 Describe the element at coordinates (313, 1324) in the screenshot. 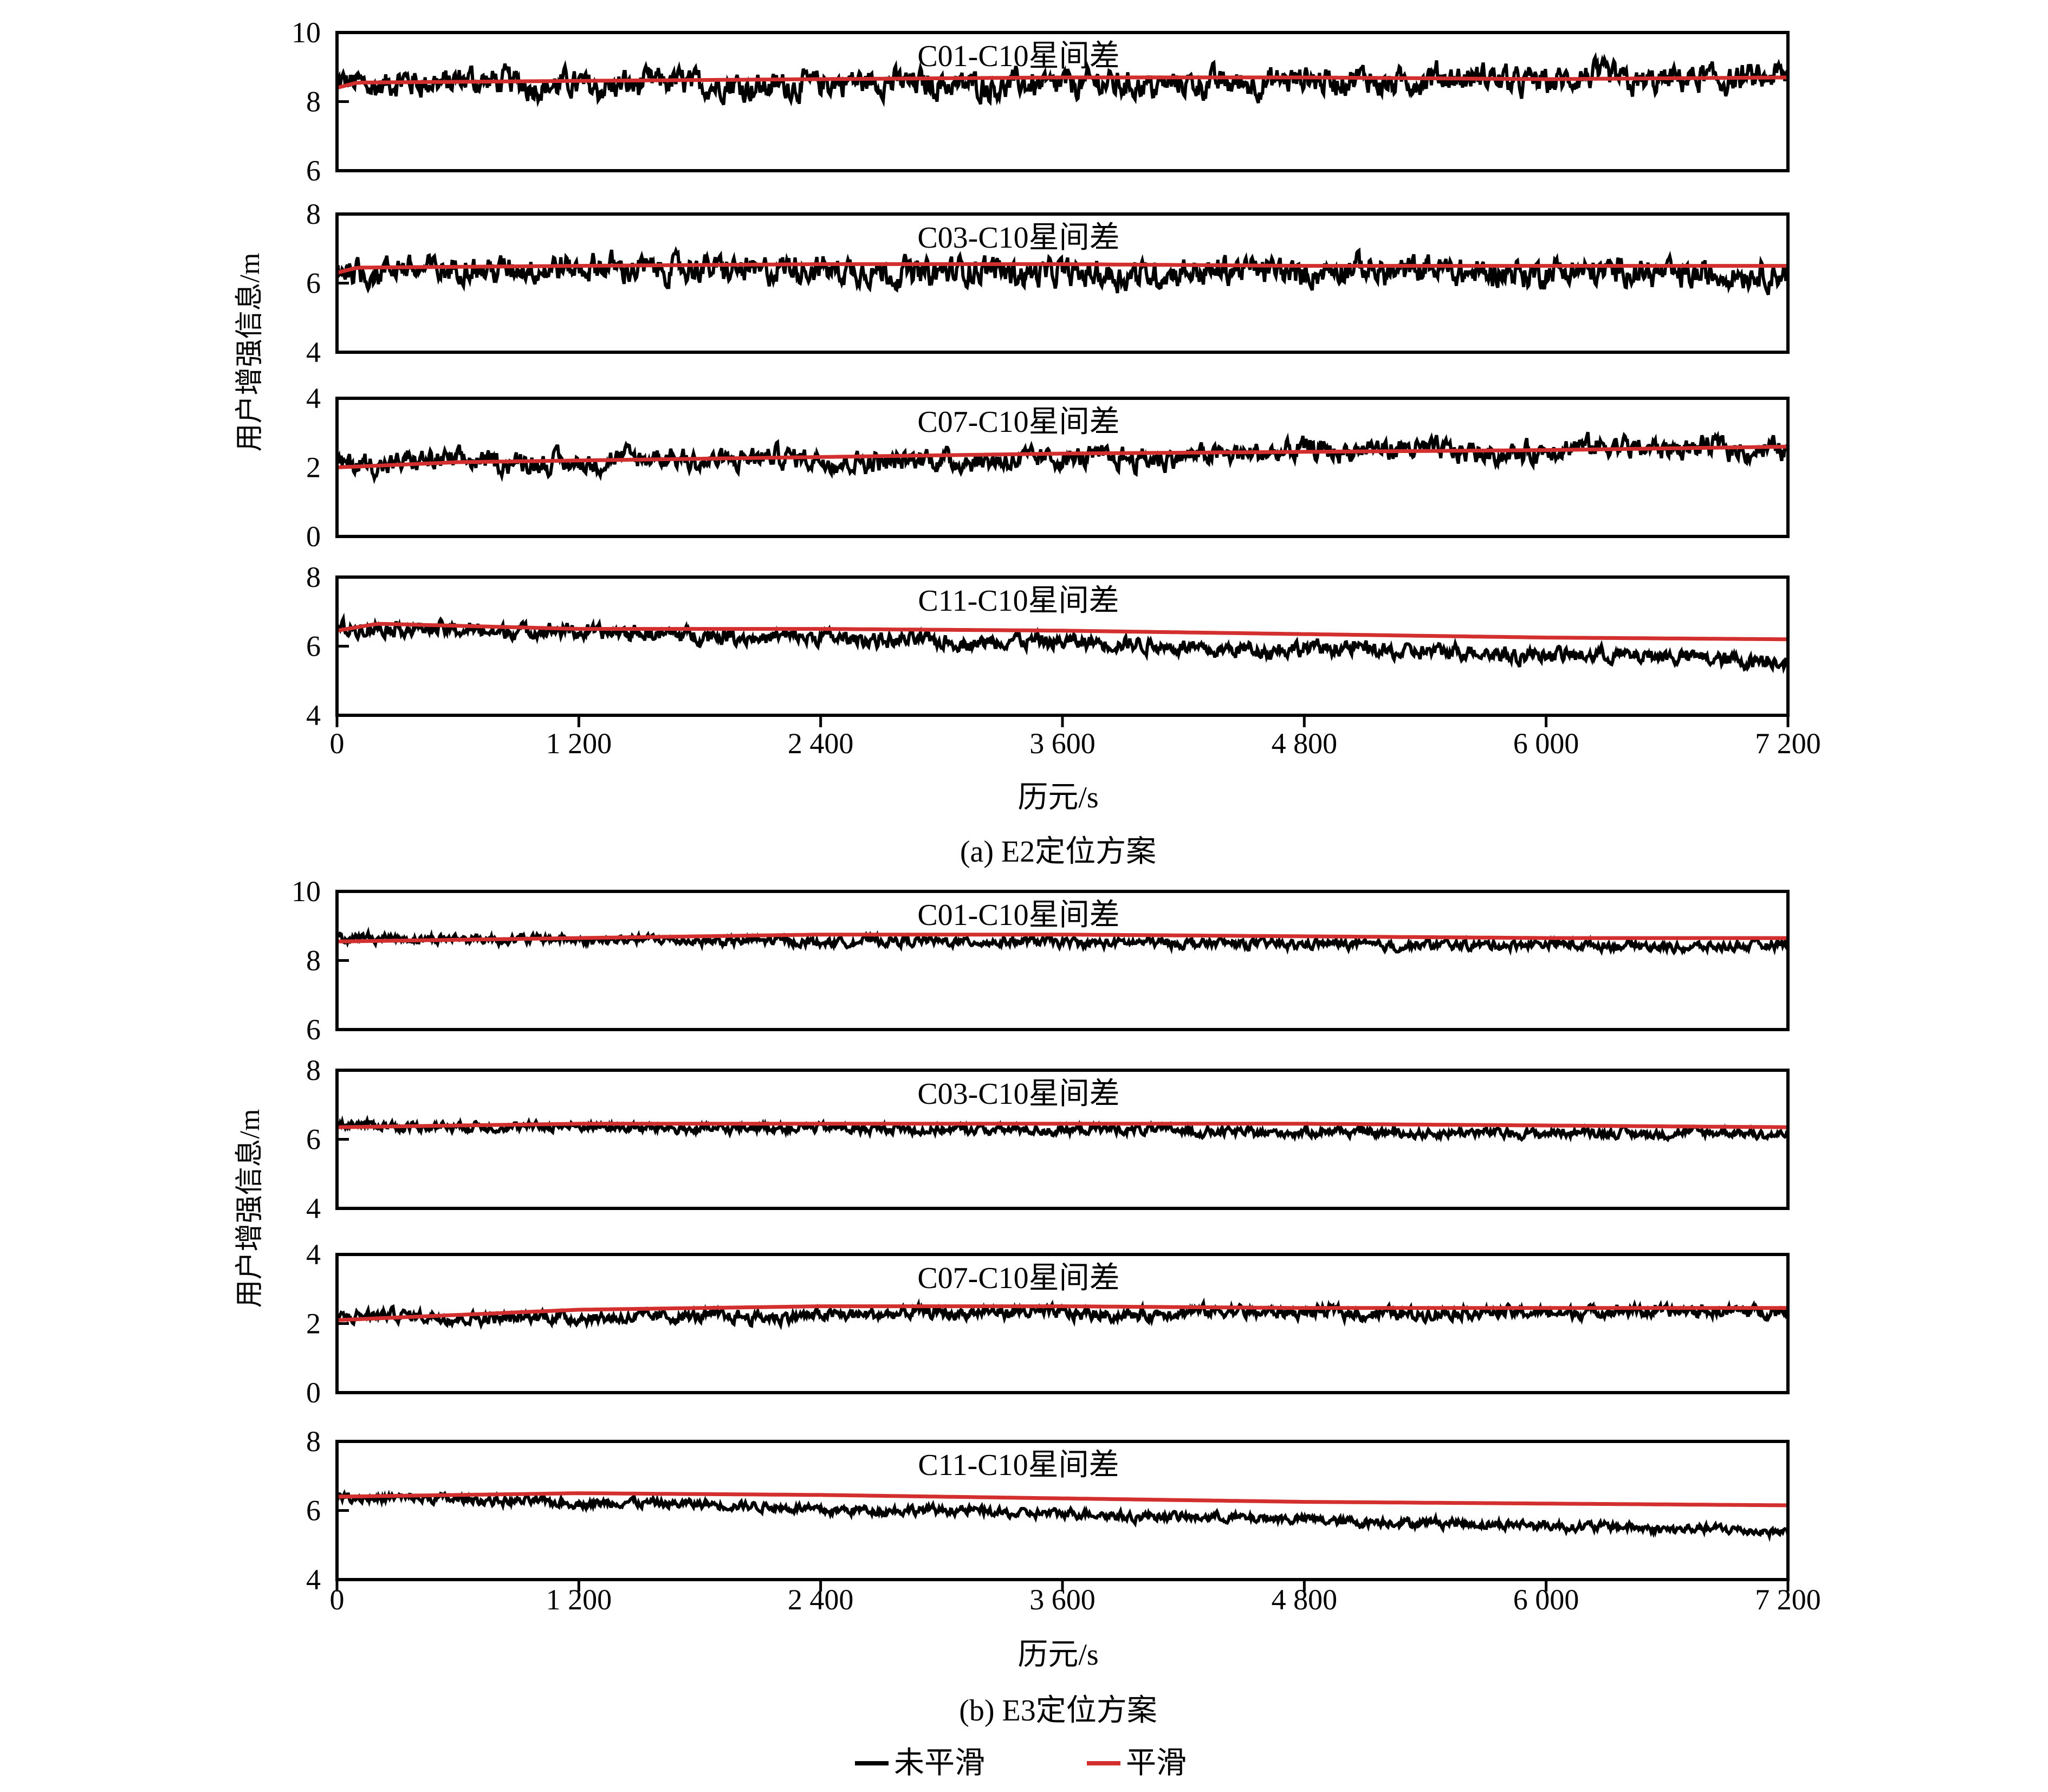

I see `y-tick-label-1-2-1: 2` at that location.